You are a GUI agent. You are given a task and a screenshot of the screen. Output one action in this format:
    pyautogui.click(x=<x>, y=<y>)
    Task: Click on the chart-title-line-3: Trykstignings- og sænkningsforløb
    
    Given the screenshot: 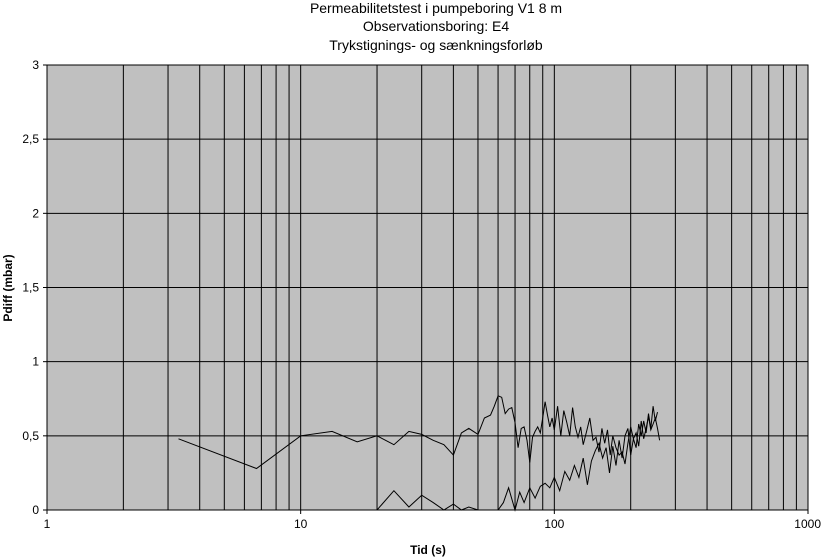 What is the action you would take?
    pyautogui.click(x=436, y=45)
    